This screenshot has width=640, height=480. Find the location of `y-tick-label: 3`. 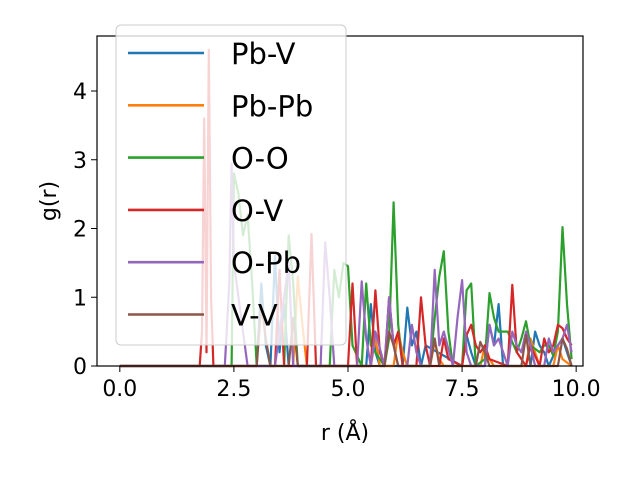

y-tick-label: 3 is located at coordinates (80, 161).